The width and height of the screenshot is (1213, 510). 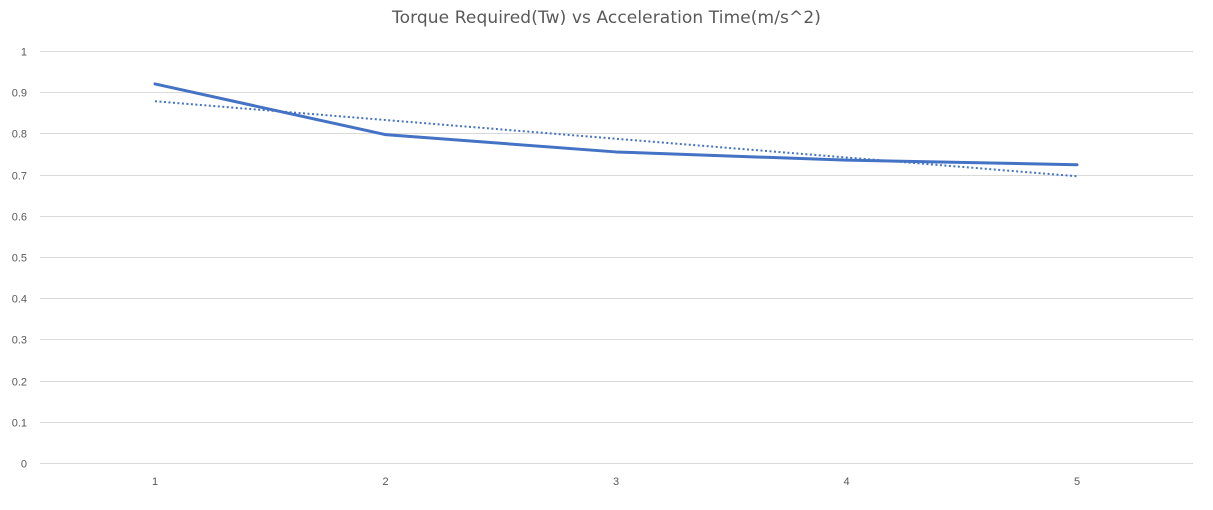 I want to click on x-tick-label: 2, so click(x=385, y=482).